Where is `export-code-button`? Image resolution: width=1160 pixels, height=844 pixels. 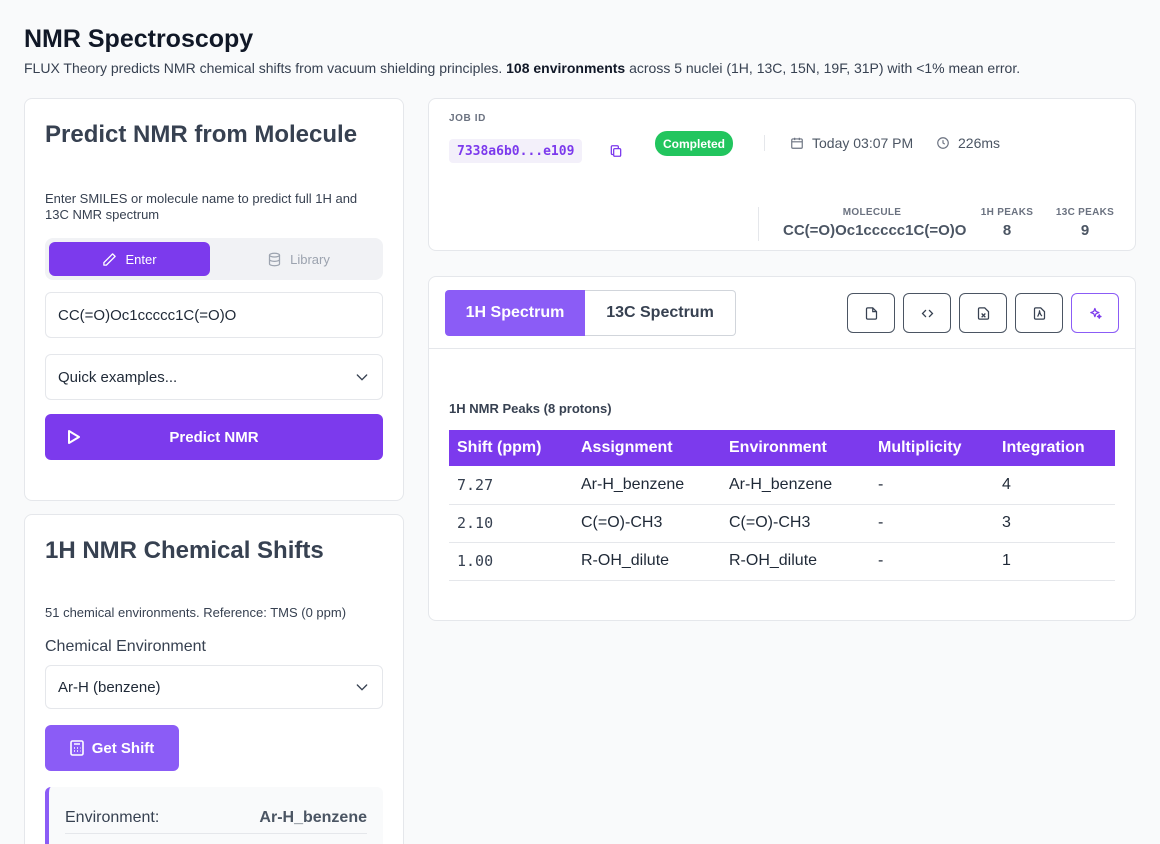
export-code-button is located at coordinates (927, 313).